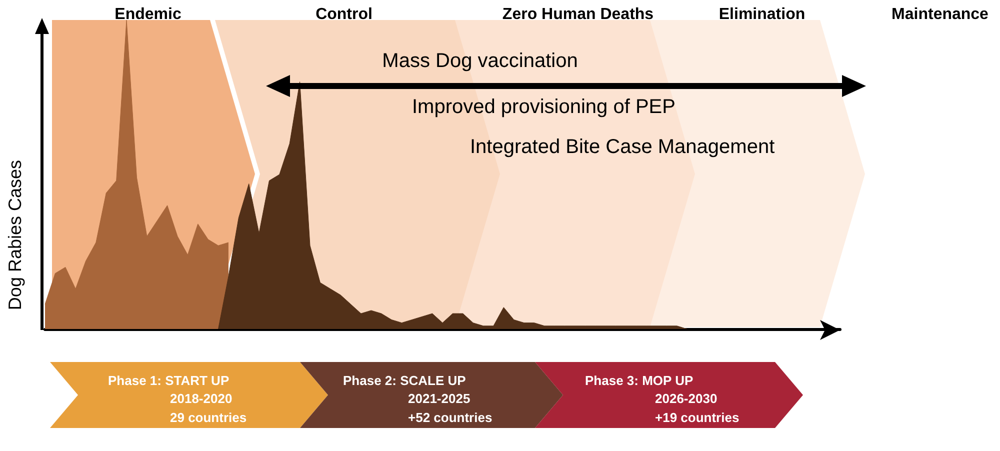 This screenshot has height=451, width=1000. What do you see at coordinates (404, 380) in the screenshot?
I see `text: Phase 2: SCALE UP` at bounding box center [404, 380].